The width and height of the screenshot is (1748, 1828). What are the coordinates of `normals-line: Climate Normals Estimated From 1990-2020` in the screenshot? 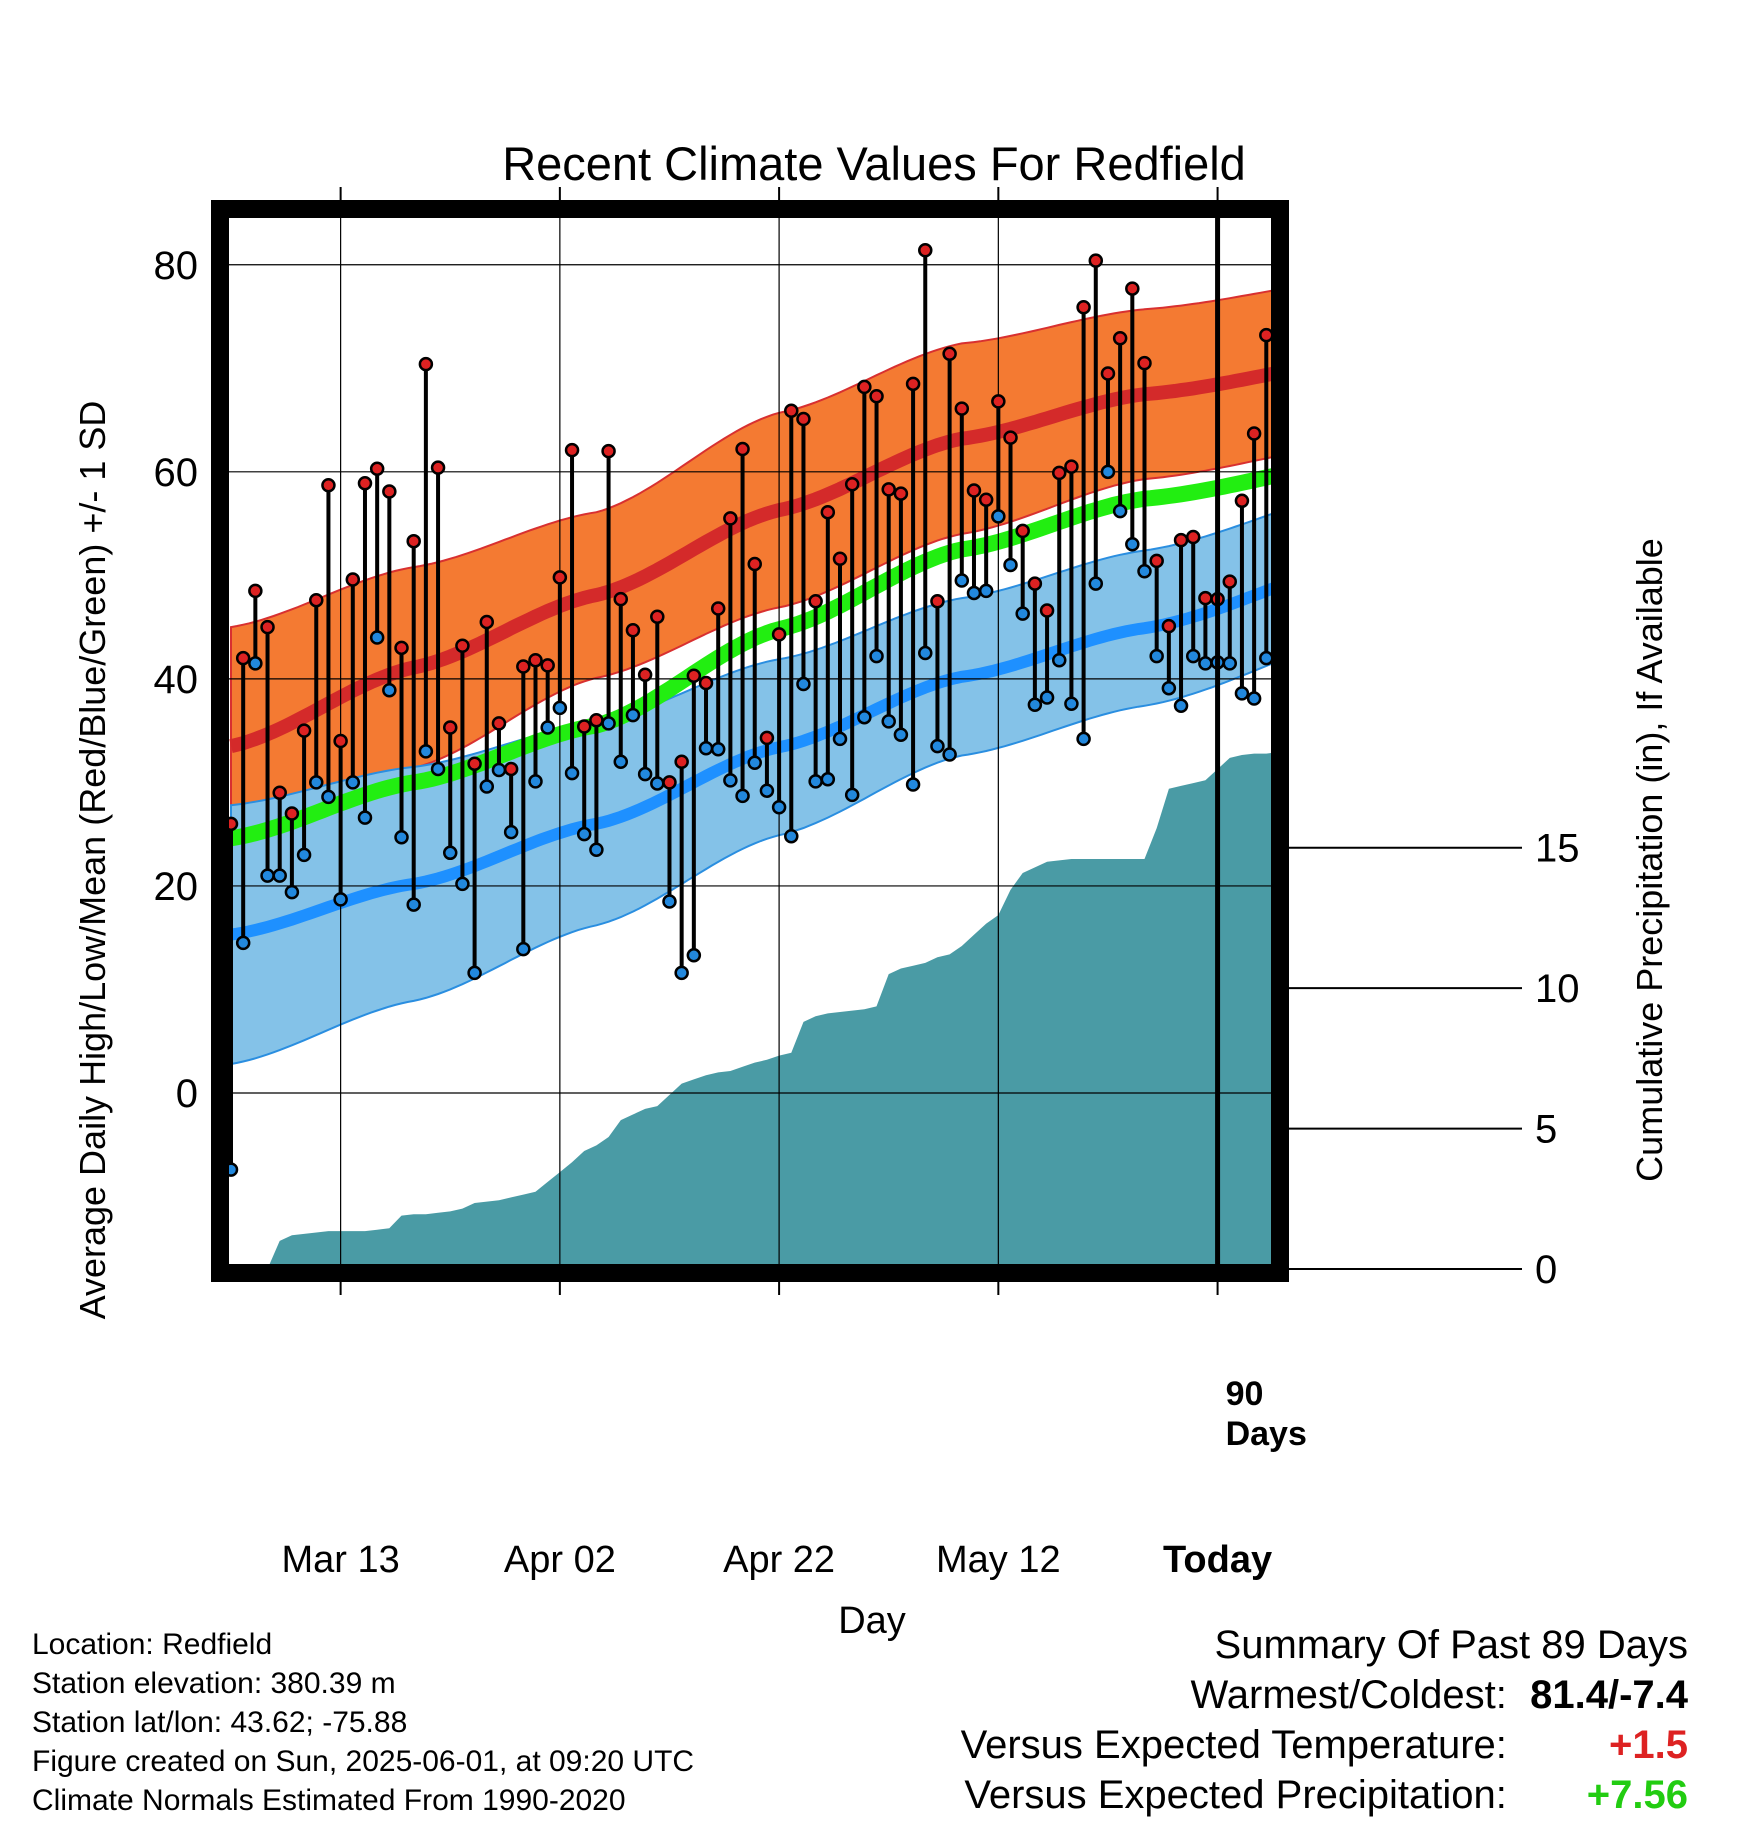 It's located at (329, 1800).